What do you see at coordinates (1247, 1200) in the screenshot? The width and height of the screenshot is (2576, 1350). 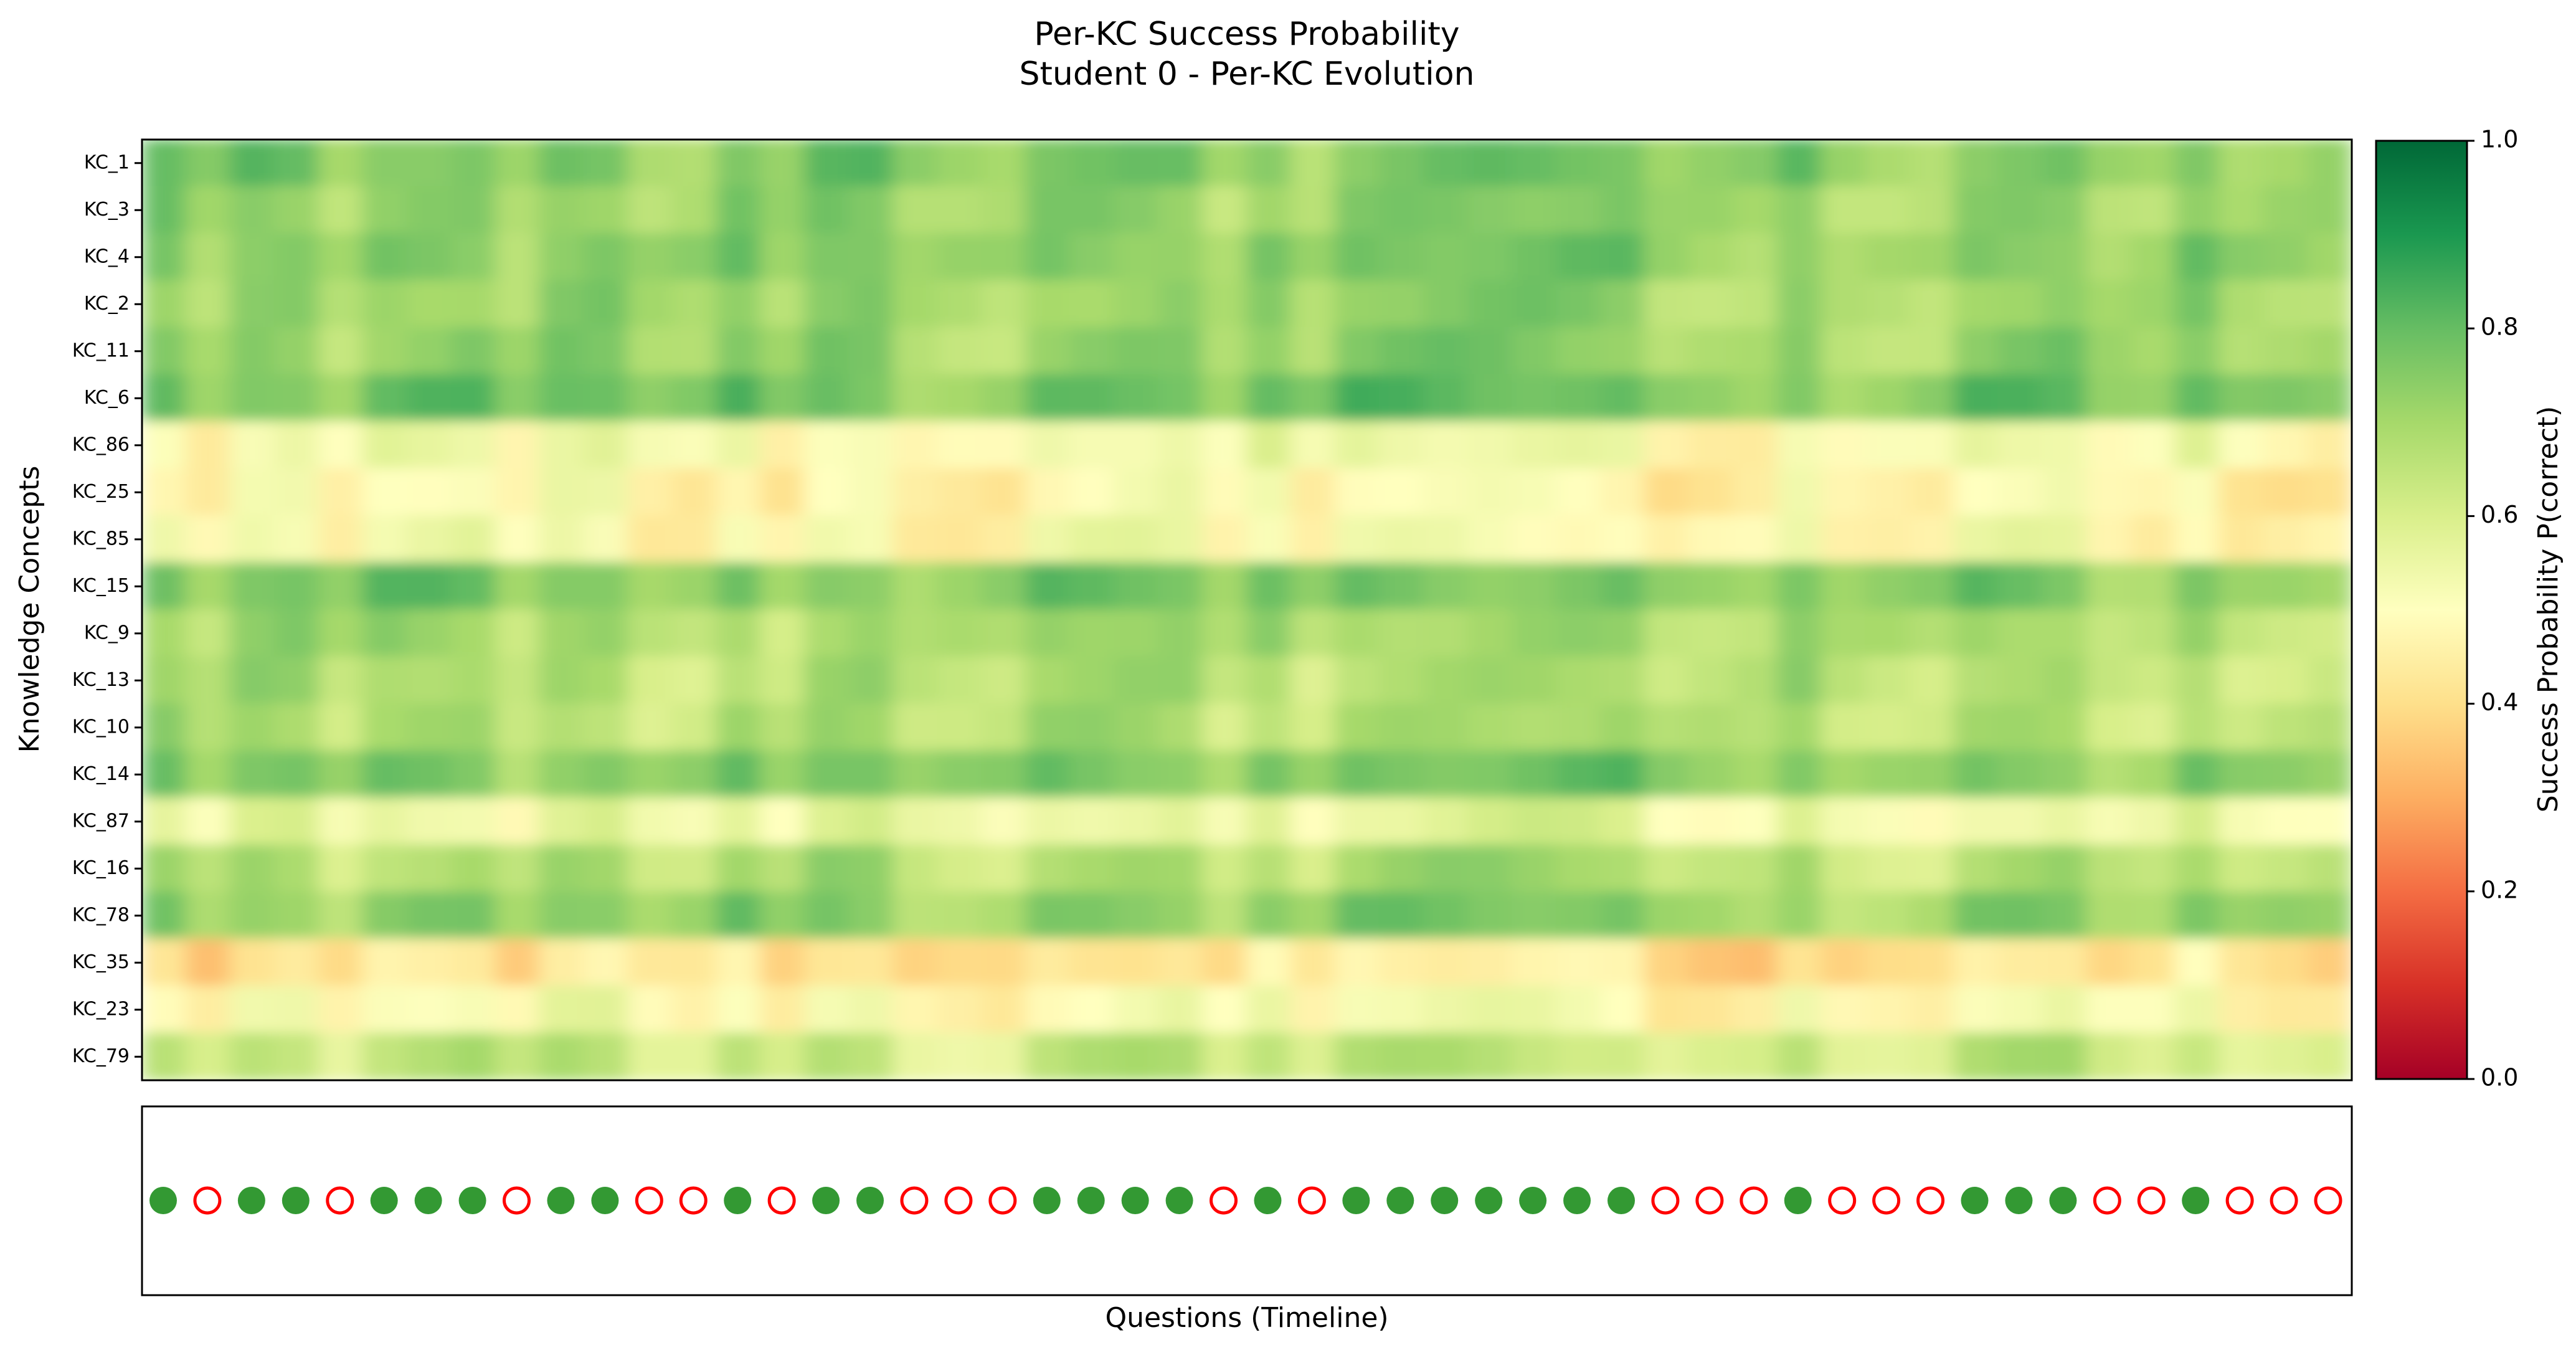 I see `timeline-frame` at bounding box center [1247, 1200].